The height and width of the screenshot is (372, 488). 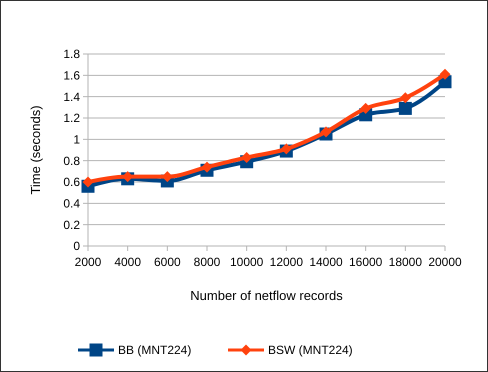 What do you see at coordinates (405, 262) in the screenshot?
I see `x-tick-label: 18000` at bounding box center [405, 262].